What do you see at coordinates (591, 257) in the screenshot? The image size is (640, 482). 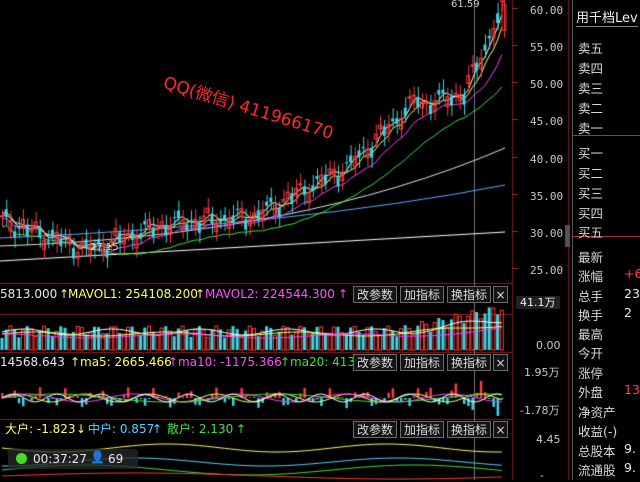 I see `stat-label: 最新` at bounding box center [591, 257].